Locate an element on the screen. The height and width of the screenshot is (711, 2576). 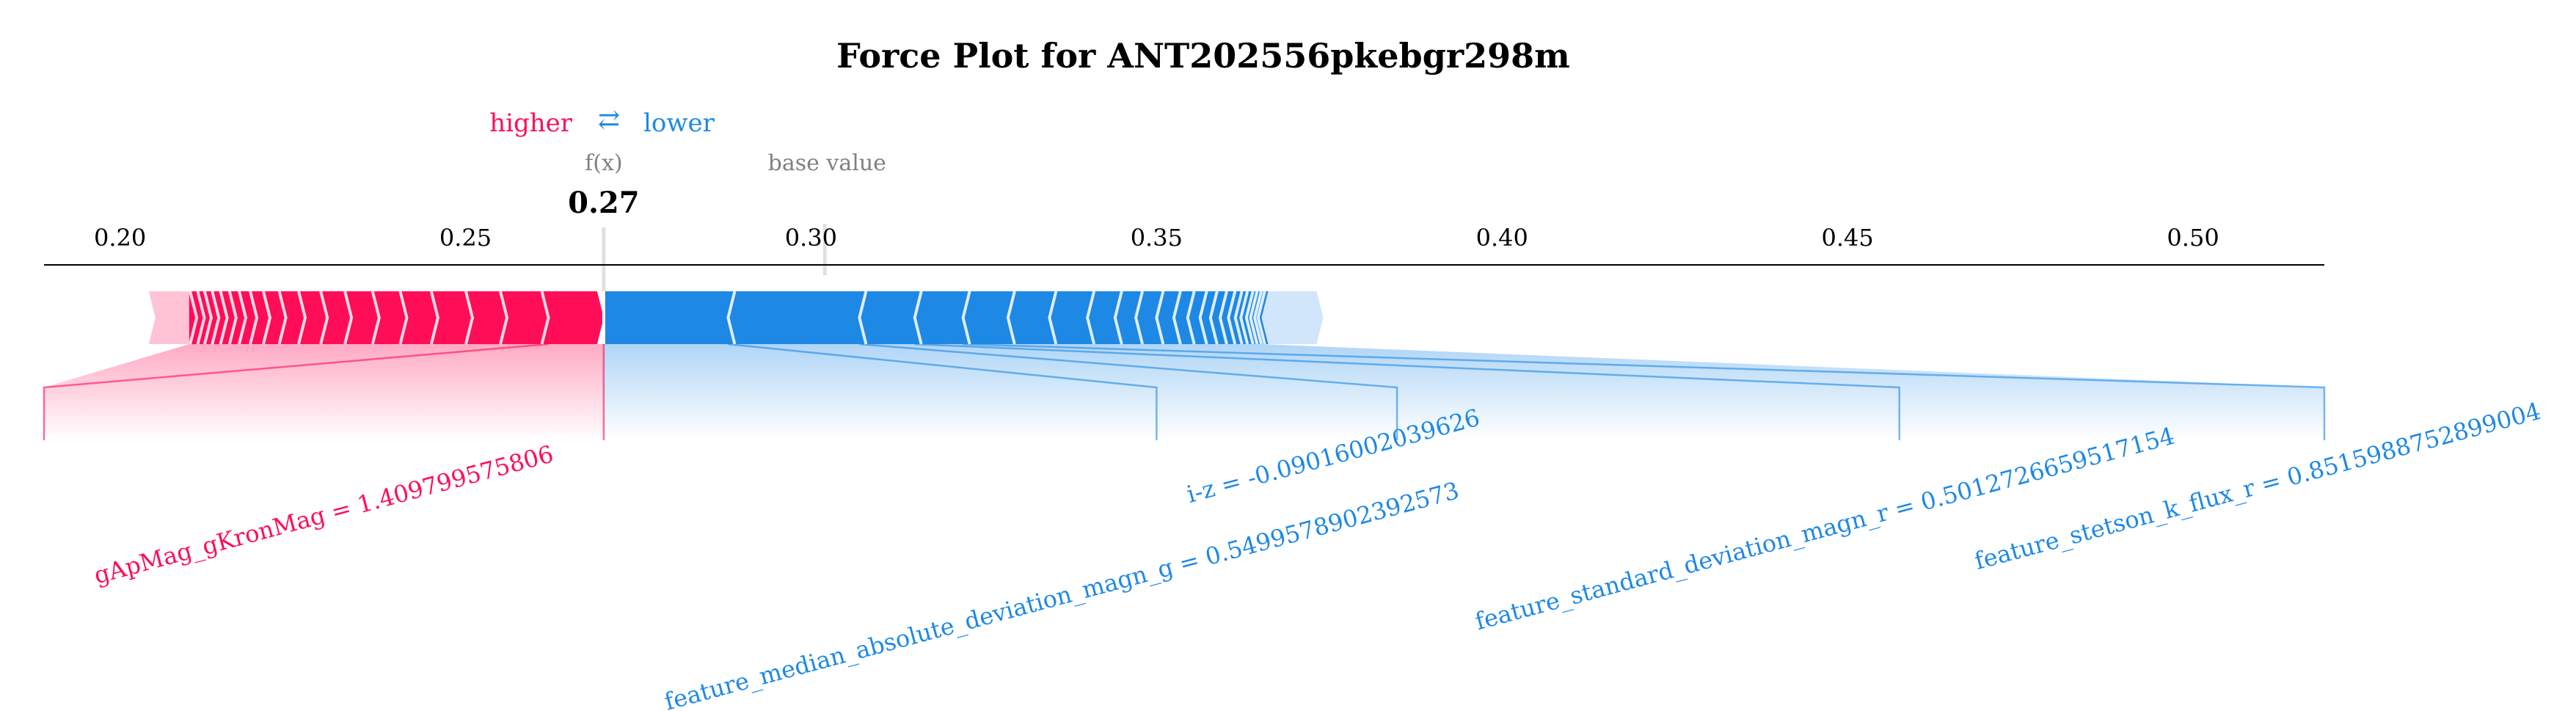
legend-arrow-icon: ⇄ is located at coordinates (609, 120).